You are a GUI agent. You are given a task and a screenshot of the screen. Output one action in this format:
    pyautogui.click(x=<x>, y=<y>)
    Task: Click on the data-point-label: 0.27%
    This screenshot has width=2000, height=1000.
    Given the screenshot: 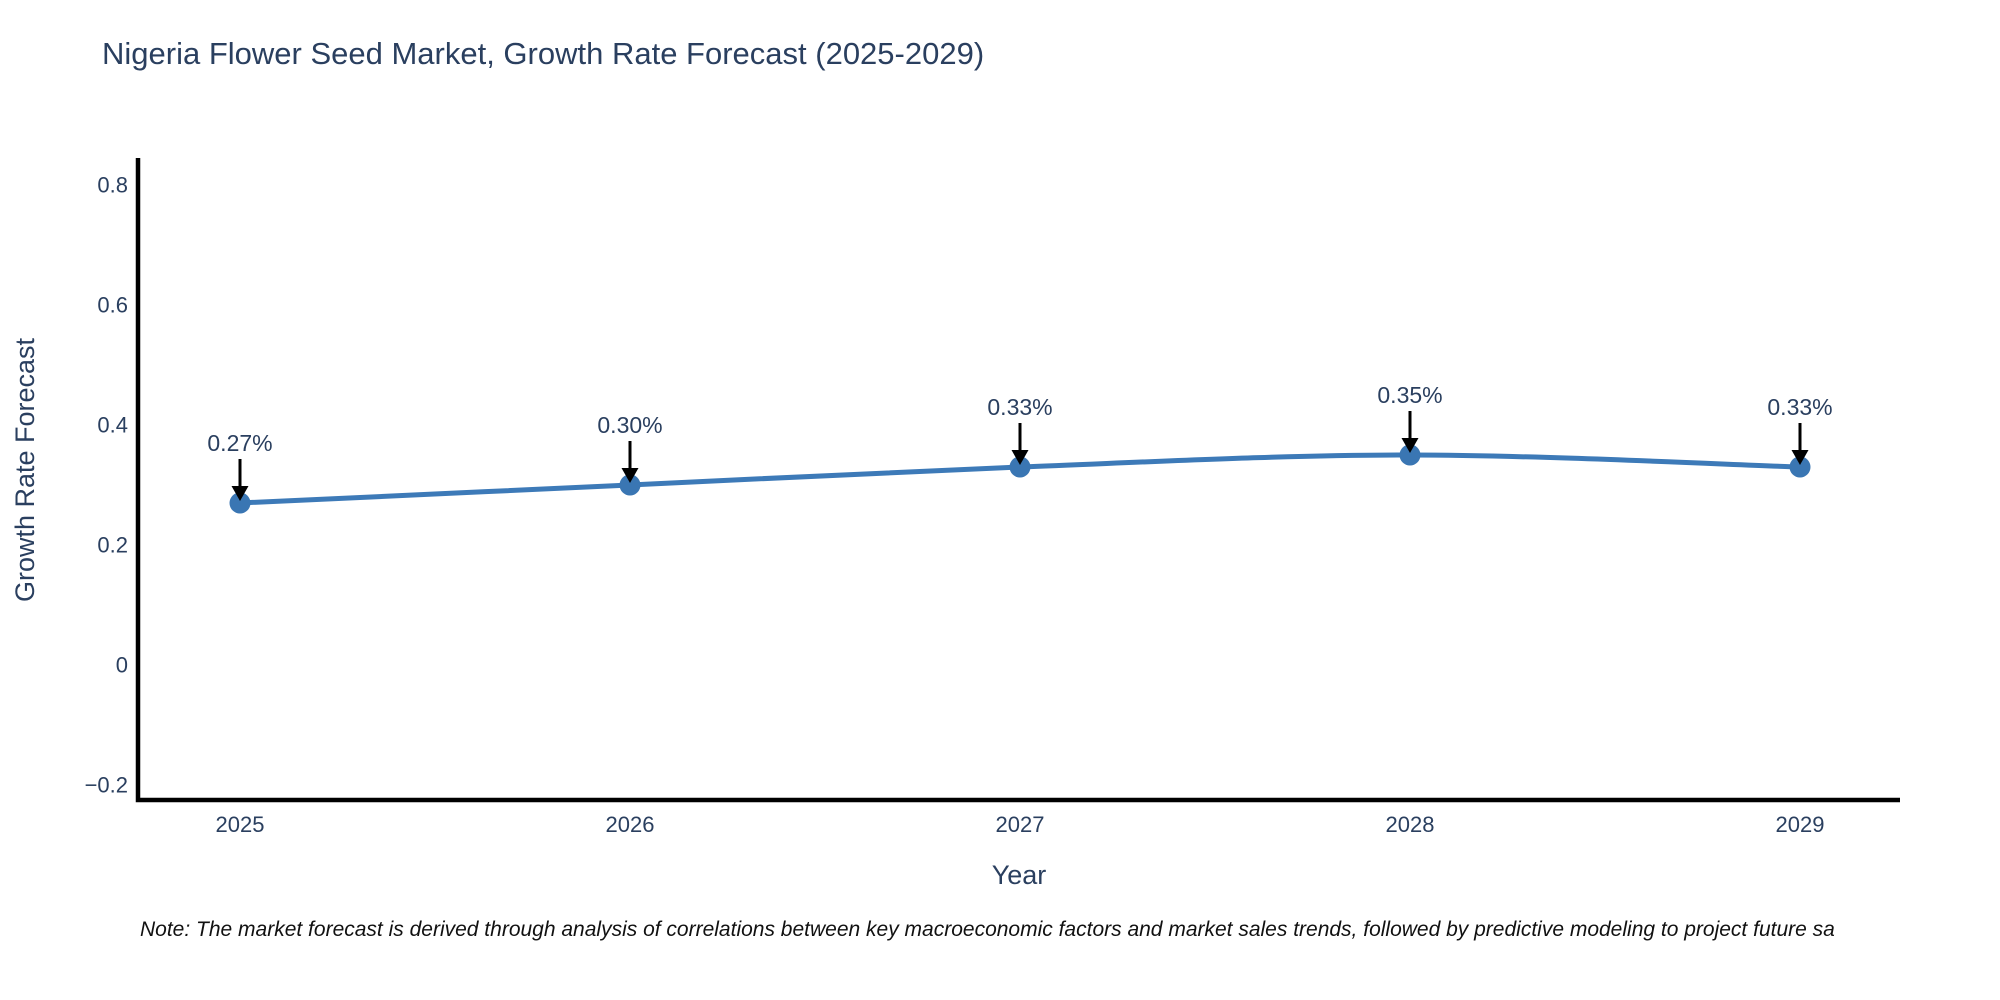 What is the action you would take?
    pyautogui.click(x=239, y=443)
    